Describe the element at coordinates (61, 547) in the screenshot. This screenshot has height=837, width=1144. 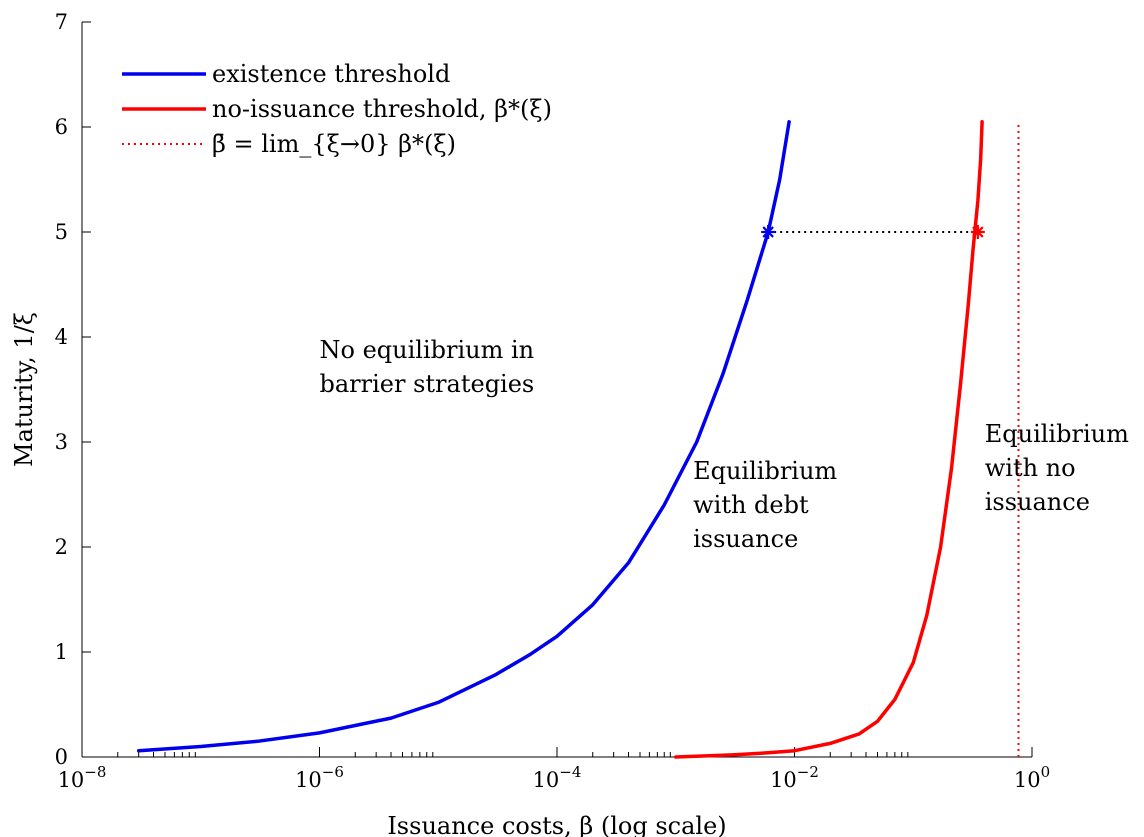
I see `y-tick-label: 2` at that location.